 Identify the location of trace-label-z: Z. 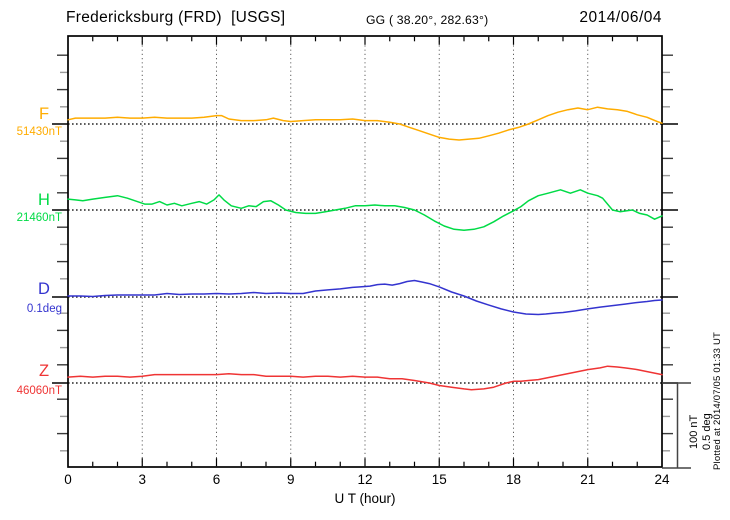
(44, 371).